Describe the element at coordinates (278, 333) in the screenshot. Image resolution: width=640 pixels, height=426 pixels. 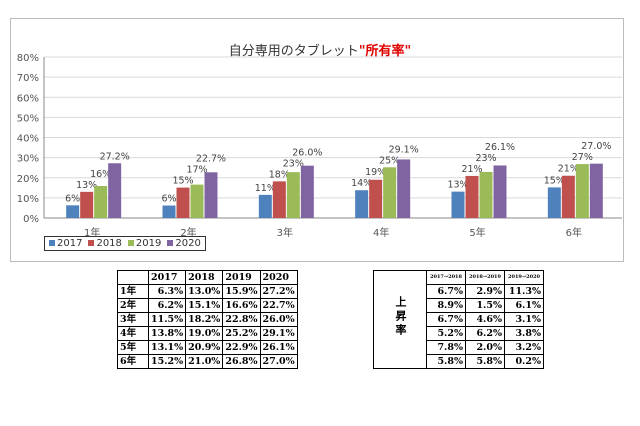
I see `table-cell: 29.1%` at that location.